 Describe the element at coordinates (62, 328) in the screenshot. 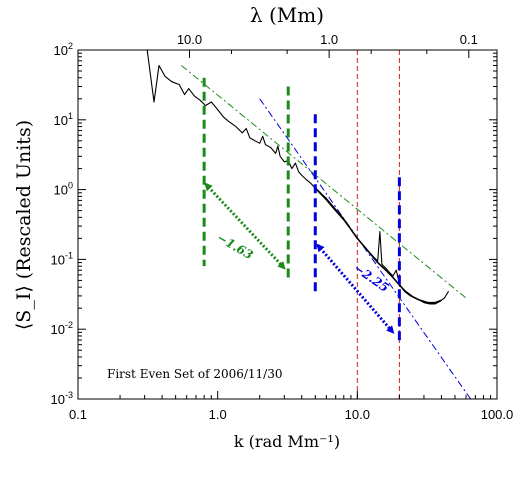

I see `y-tick-label: 10⁻²` at that location.